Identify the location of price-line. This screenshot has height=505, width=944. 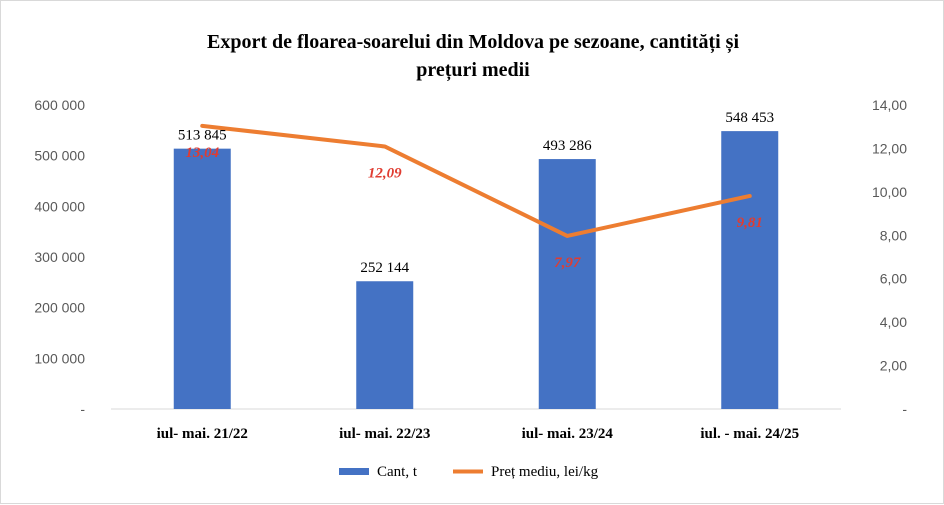
(476, 180).